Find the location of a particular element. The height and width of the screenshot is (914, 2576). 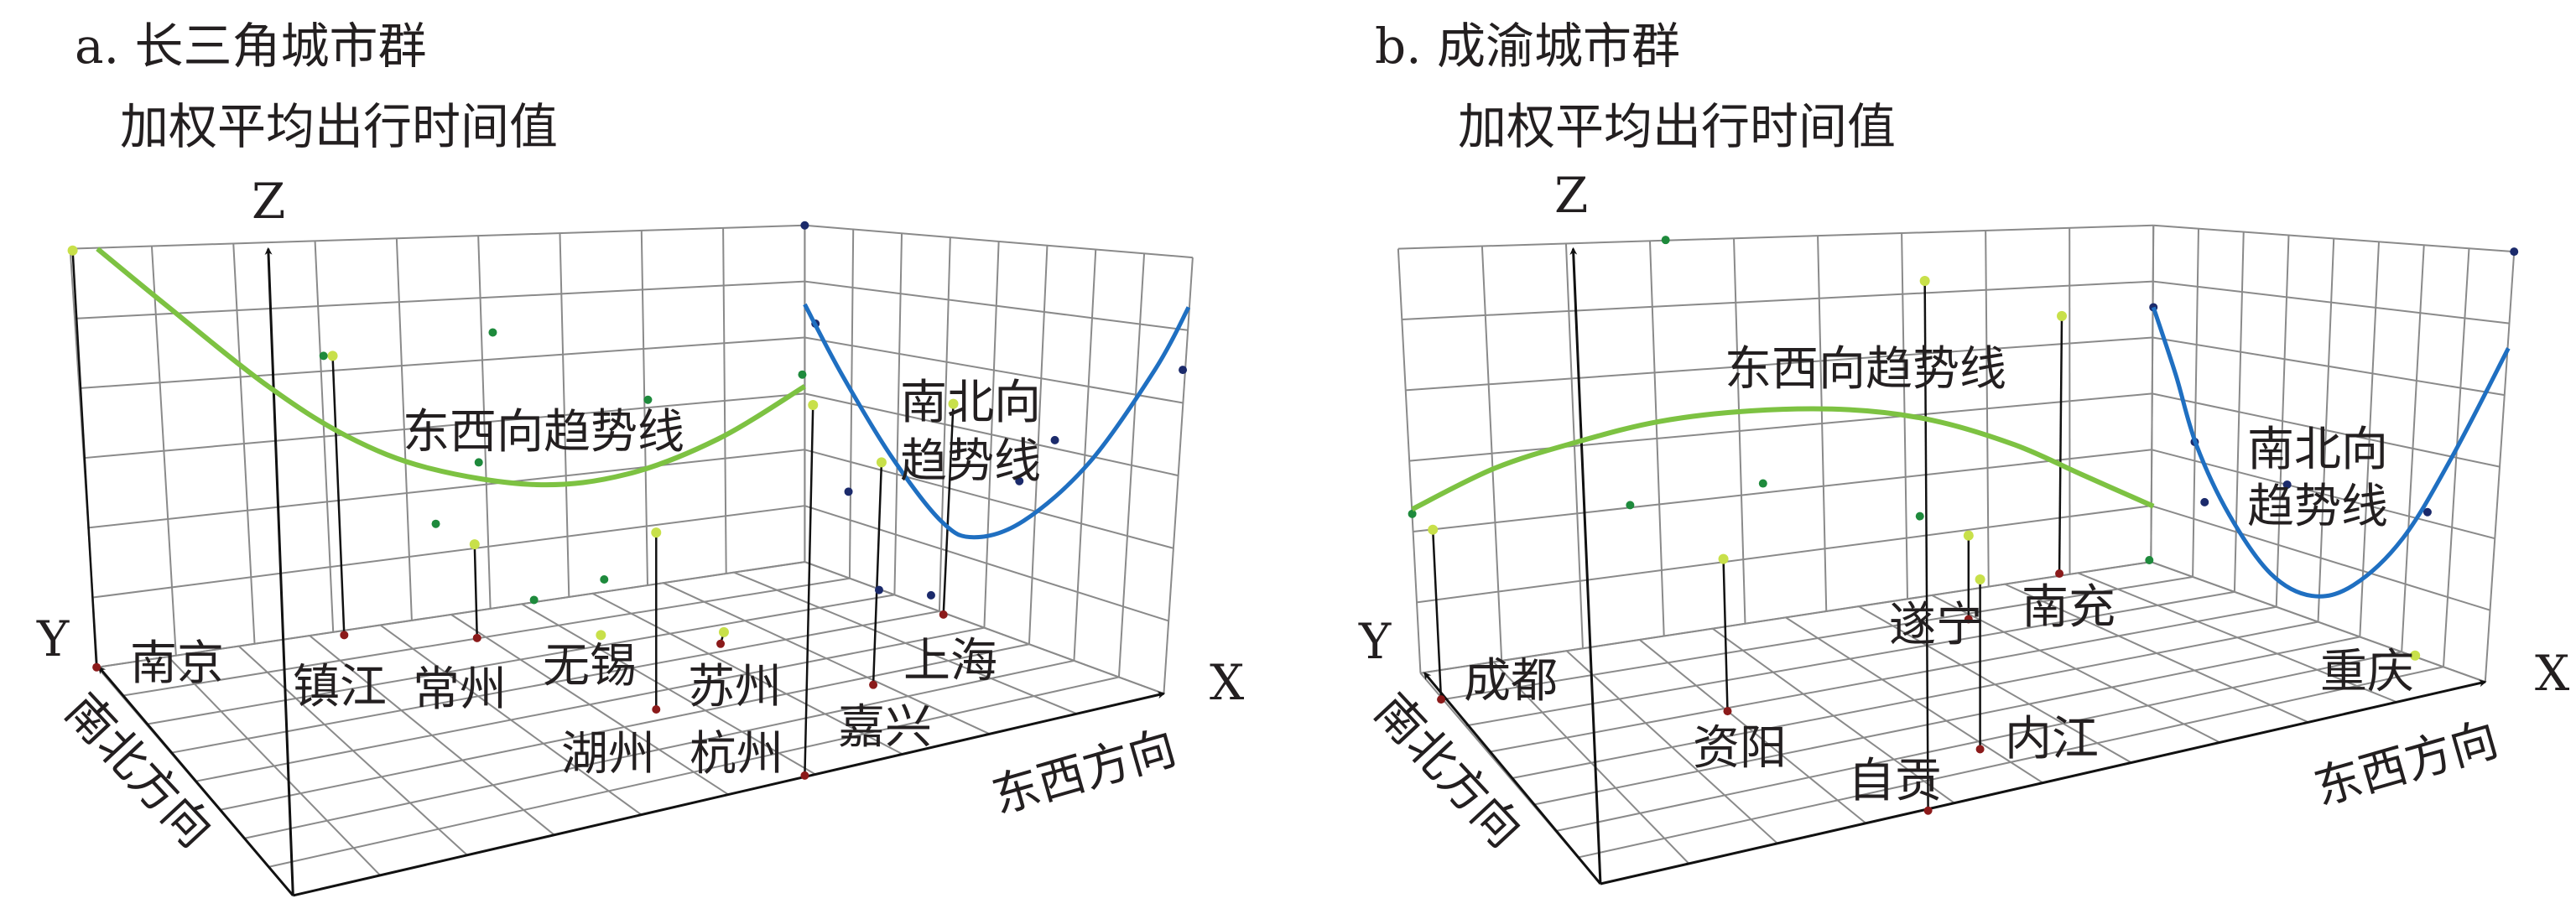

panel-a-y-axis-label: Y is located at coordinates (53, 638).